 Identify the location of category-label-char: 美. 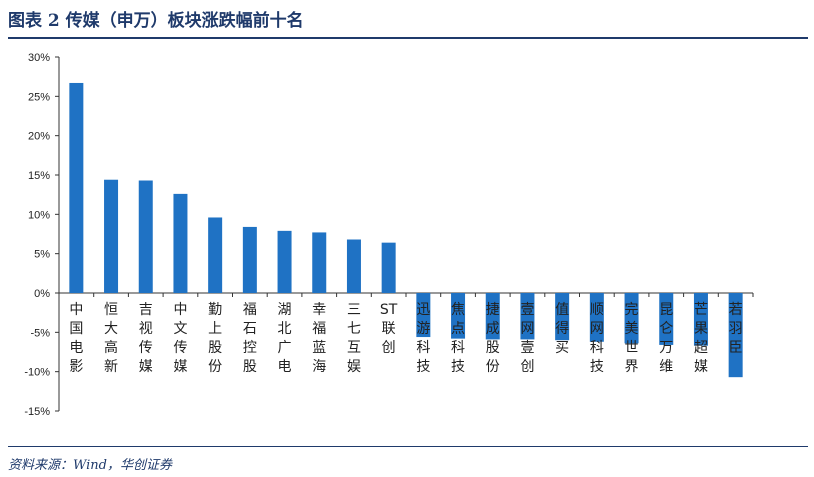
(632, 329).